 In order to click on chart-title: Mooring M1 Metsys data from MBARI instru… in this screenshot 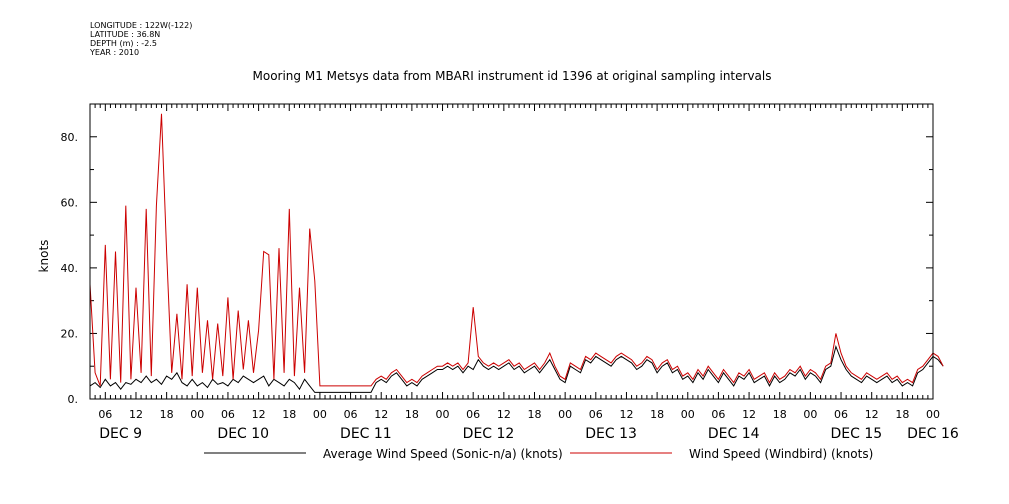, I will do `click(512, 76)`.